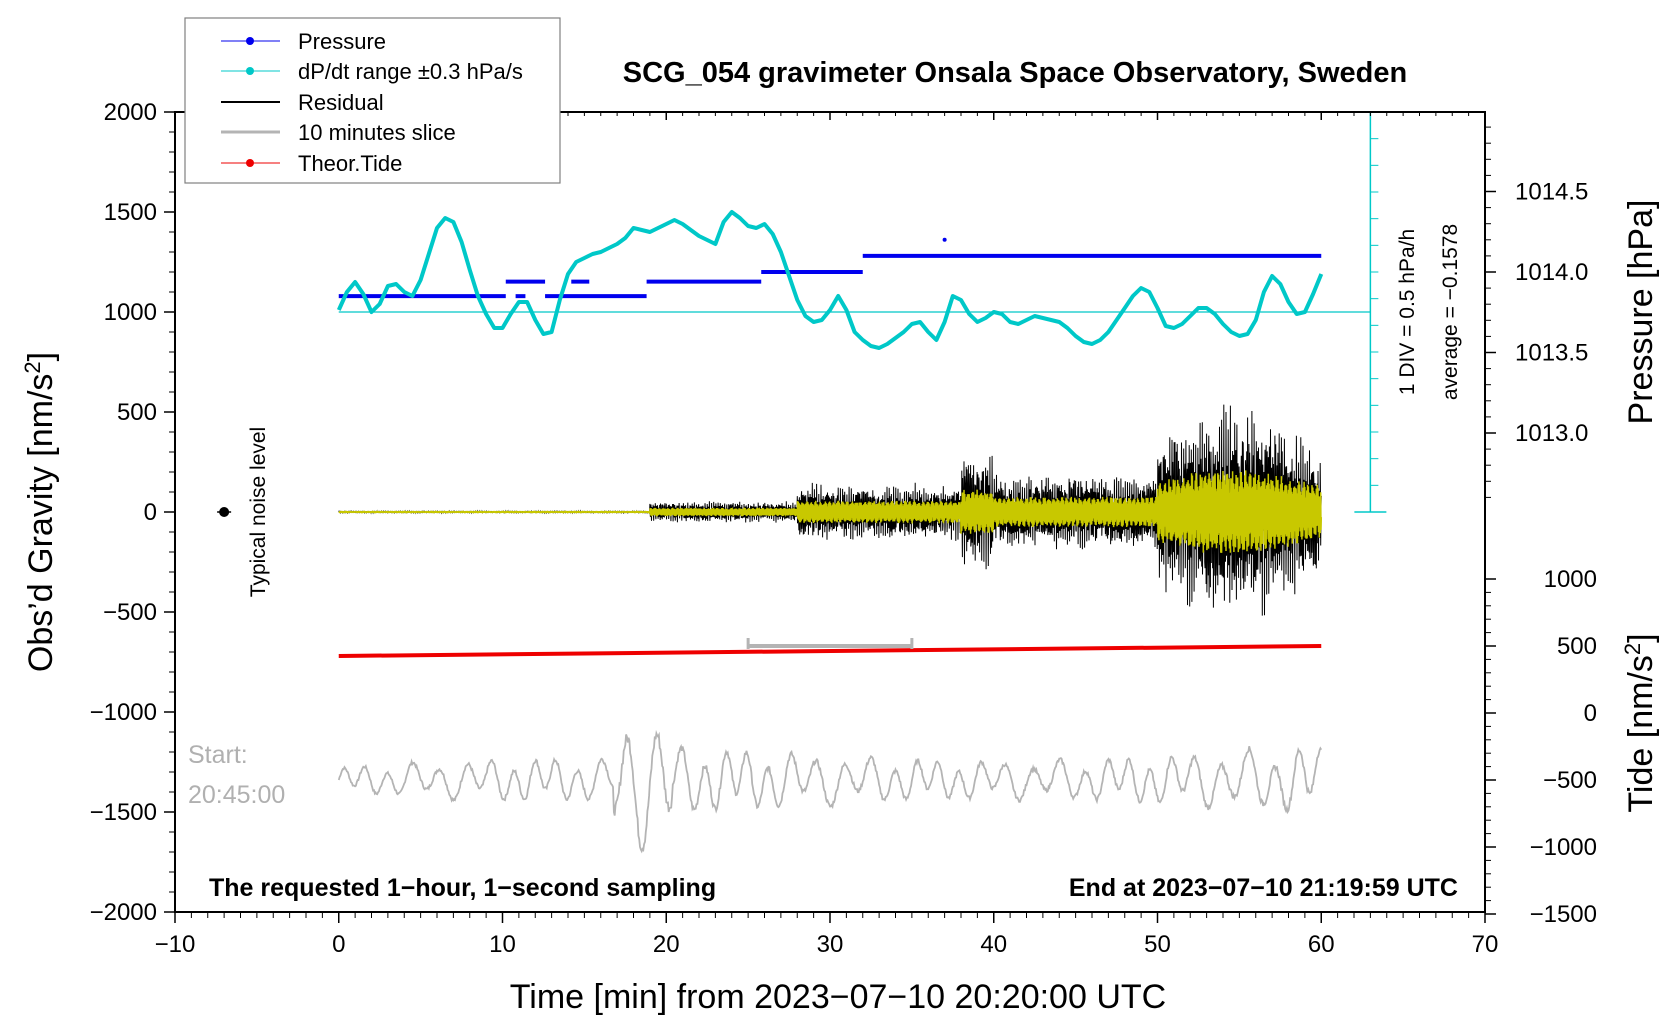  I want to click on x-tick-label: 30, so click(830, 944).